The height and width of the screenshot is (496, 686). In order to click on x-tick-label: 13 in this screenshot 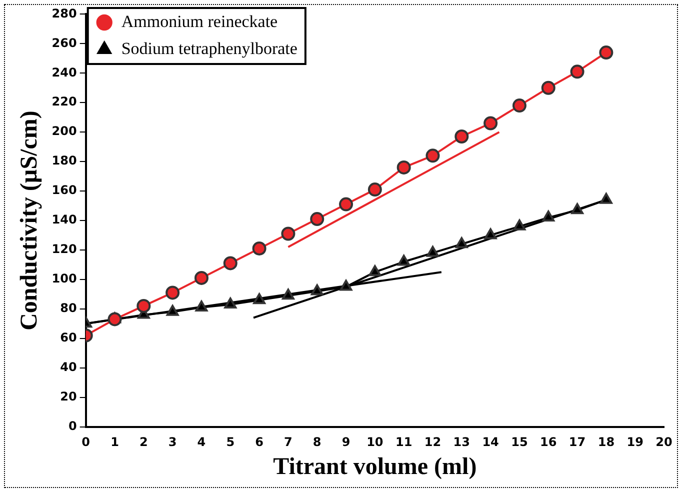, I will do `click(461, 442)`.